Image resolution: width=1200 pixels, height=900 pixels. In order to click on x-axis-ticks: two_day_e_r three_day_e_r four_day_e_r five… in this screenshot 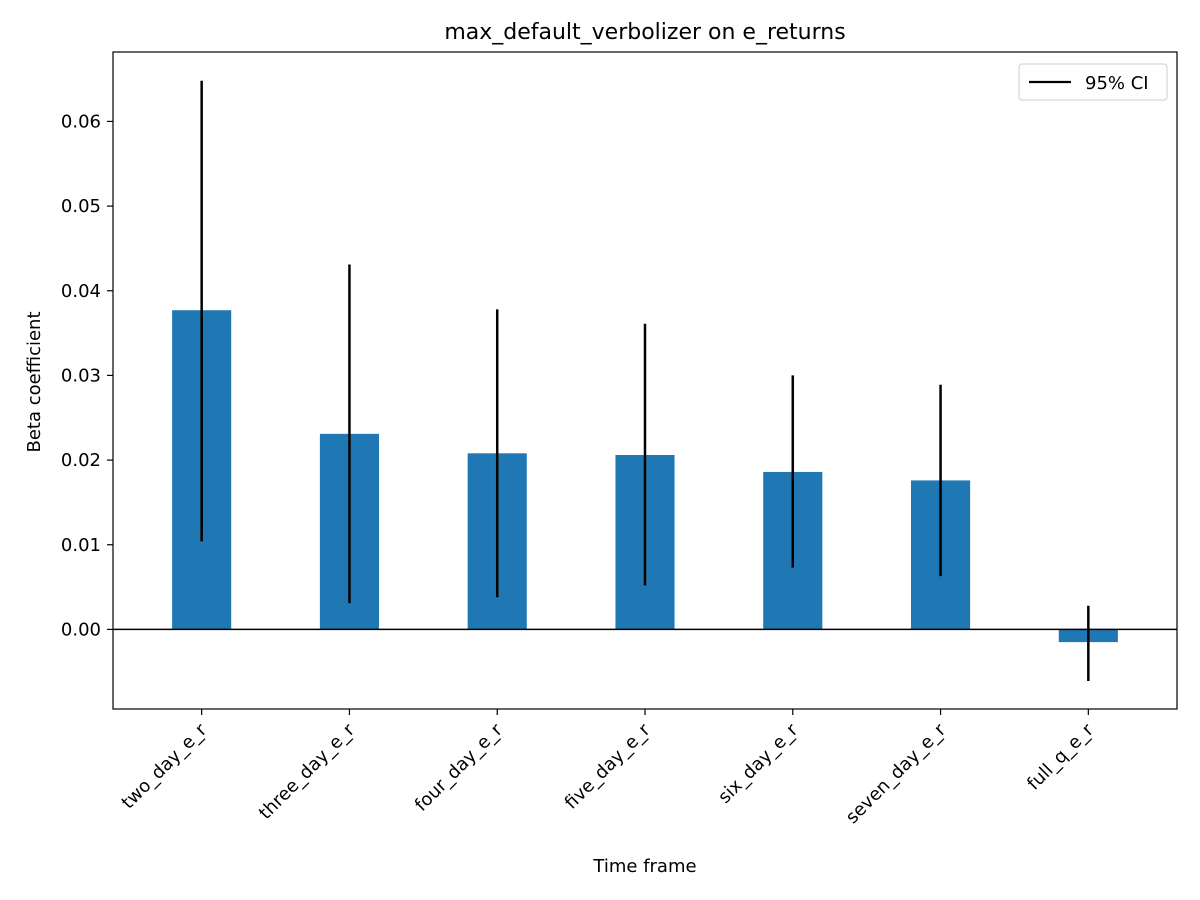, I will do `click(608, 768)`.